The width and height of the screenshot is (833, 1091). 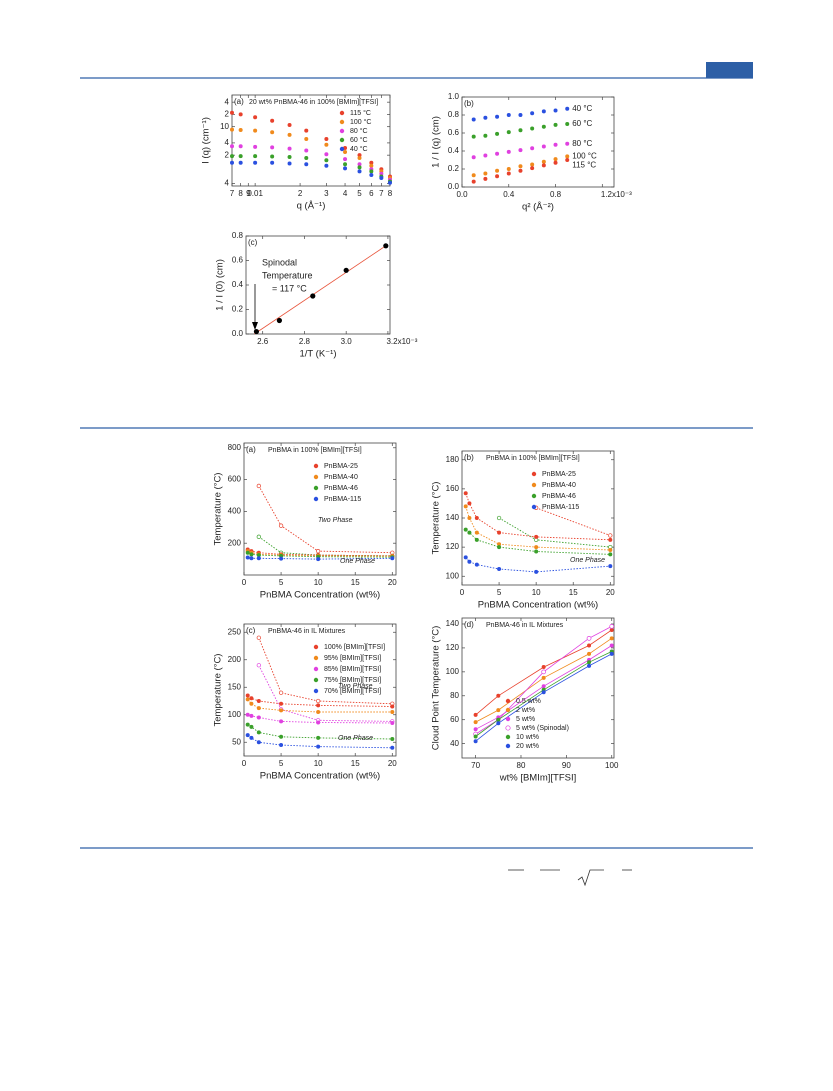 What do you see at coordinates (281, 582) in the screenshot?
I see `x-tick-label: 5` at bounding box center [281, 582].